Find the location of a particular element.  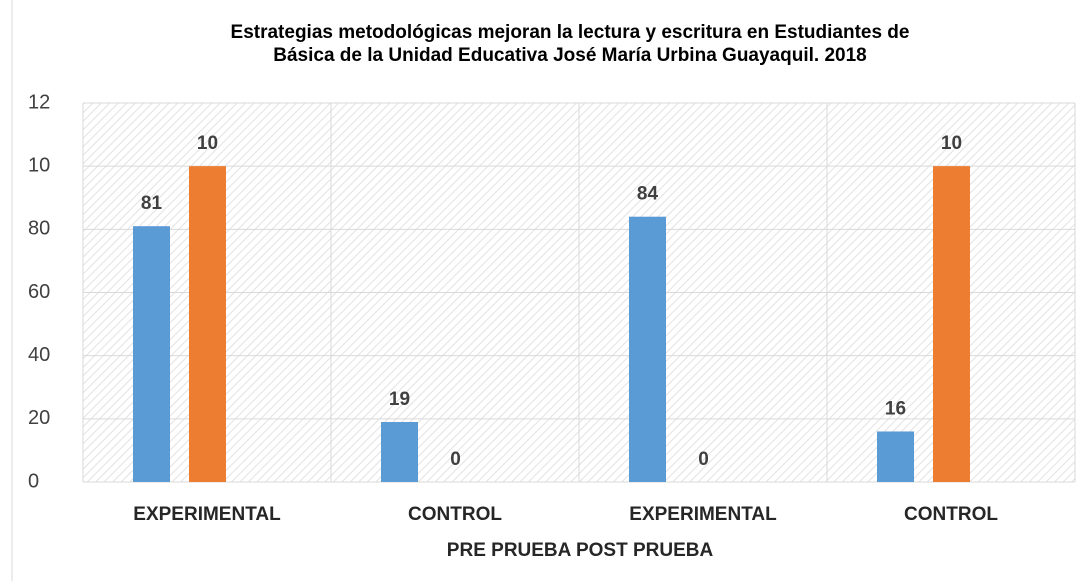

y-tick-label: 60 is located at coordinates (39, 292).